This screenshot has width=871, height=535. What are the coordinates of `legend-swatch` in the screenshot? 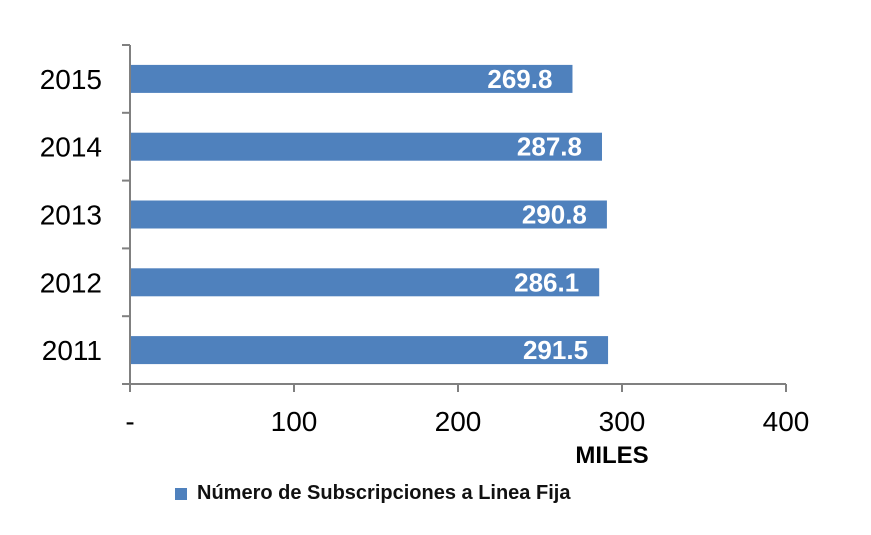 It's located at (181, 493).